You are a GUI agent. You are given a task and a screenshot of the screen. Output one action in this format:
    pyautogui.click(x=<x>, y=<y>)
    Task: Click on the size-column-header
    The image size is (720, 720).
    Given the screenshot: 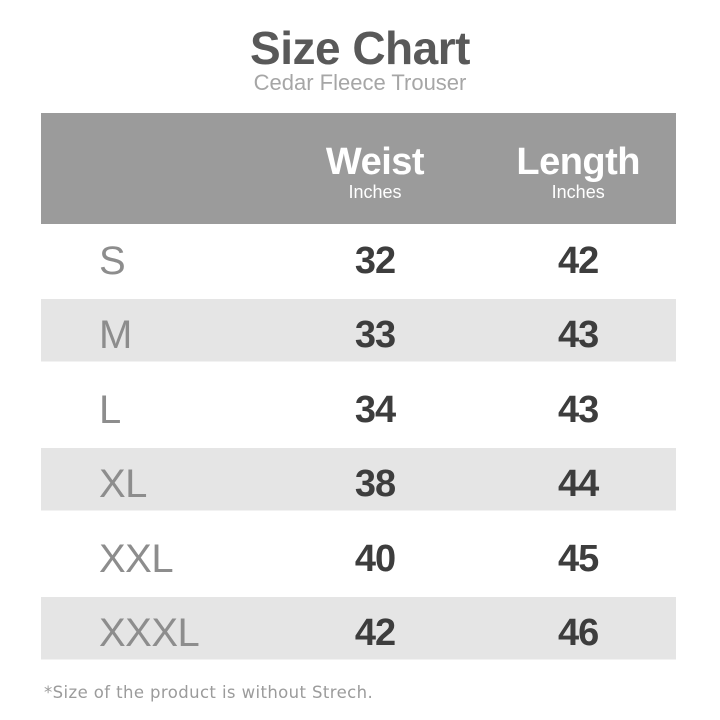 What is the action you would take?
    pyautogui.click(x=155, y=169)
    